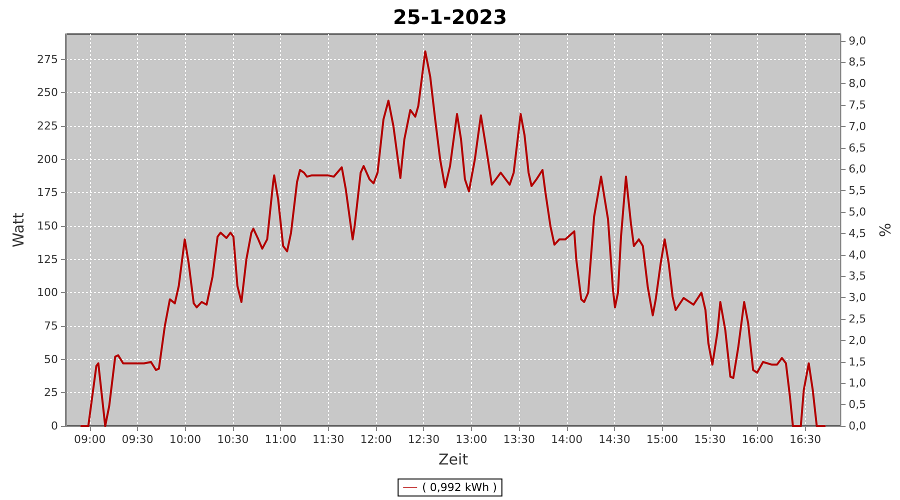  Describe the element at coordinates (519, 439) in the screenshot. I see `x-tick-label: 13:30` at that location.